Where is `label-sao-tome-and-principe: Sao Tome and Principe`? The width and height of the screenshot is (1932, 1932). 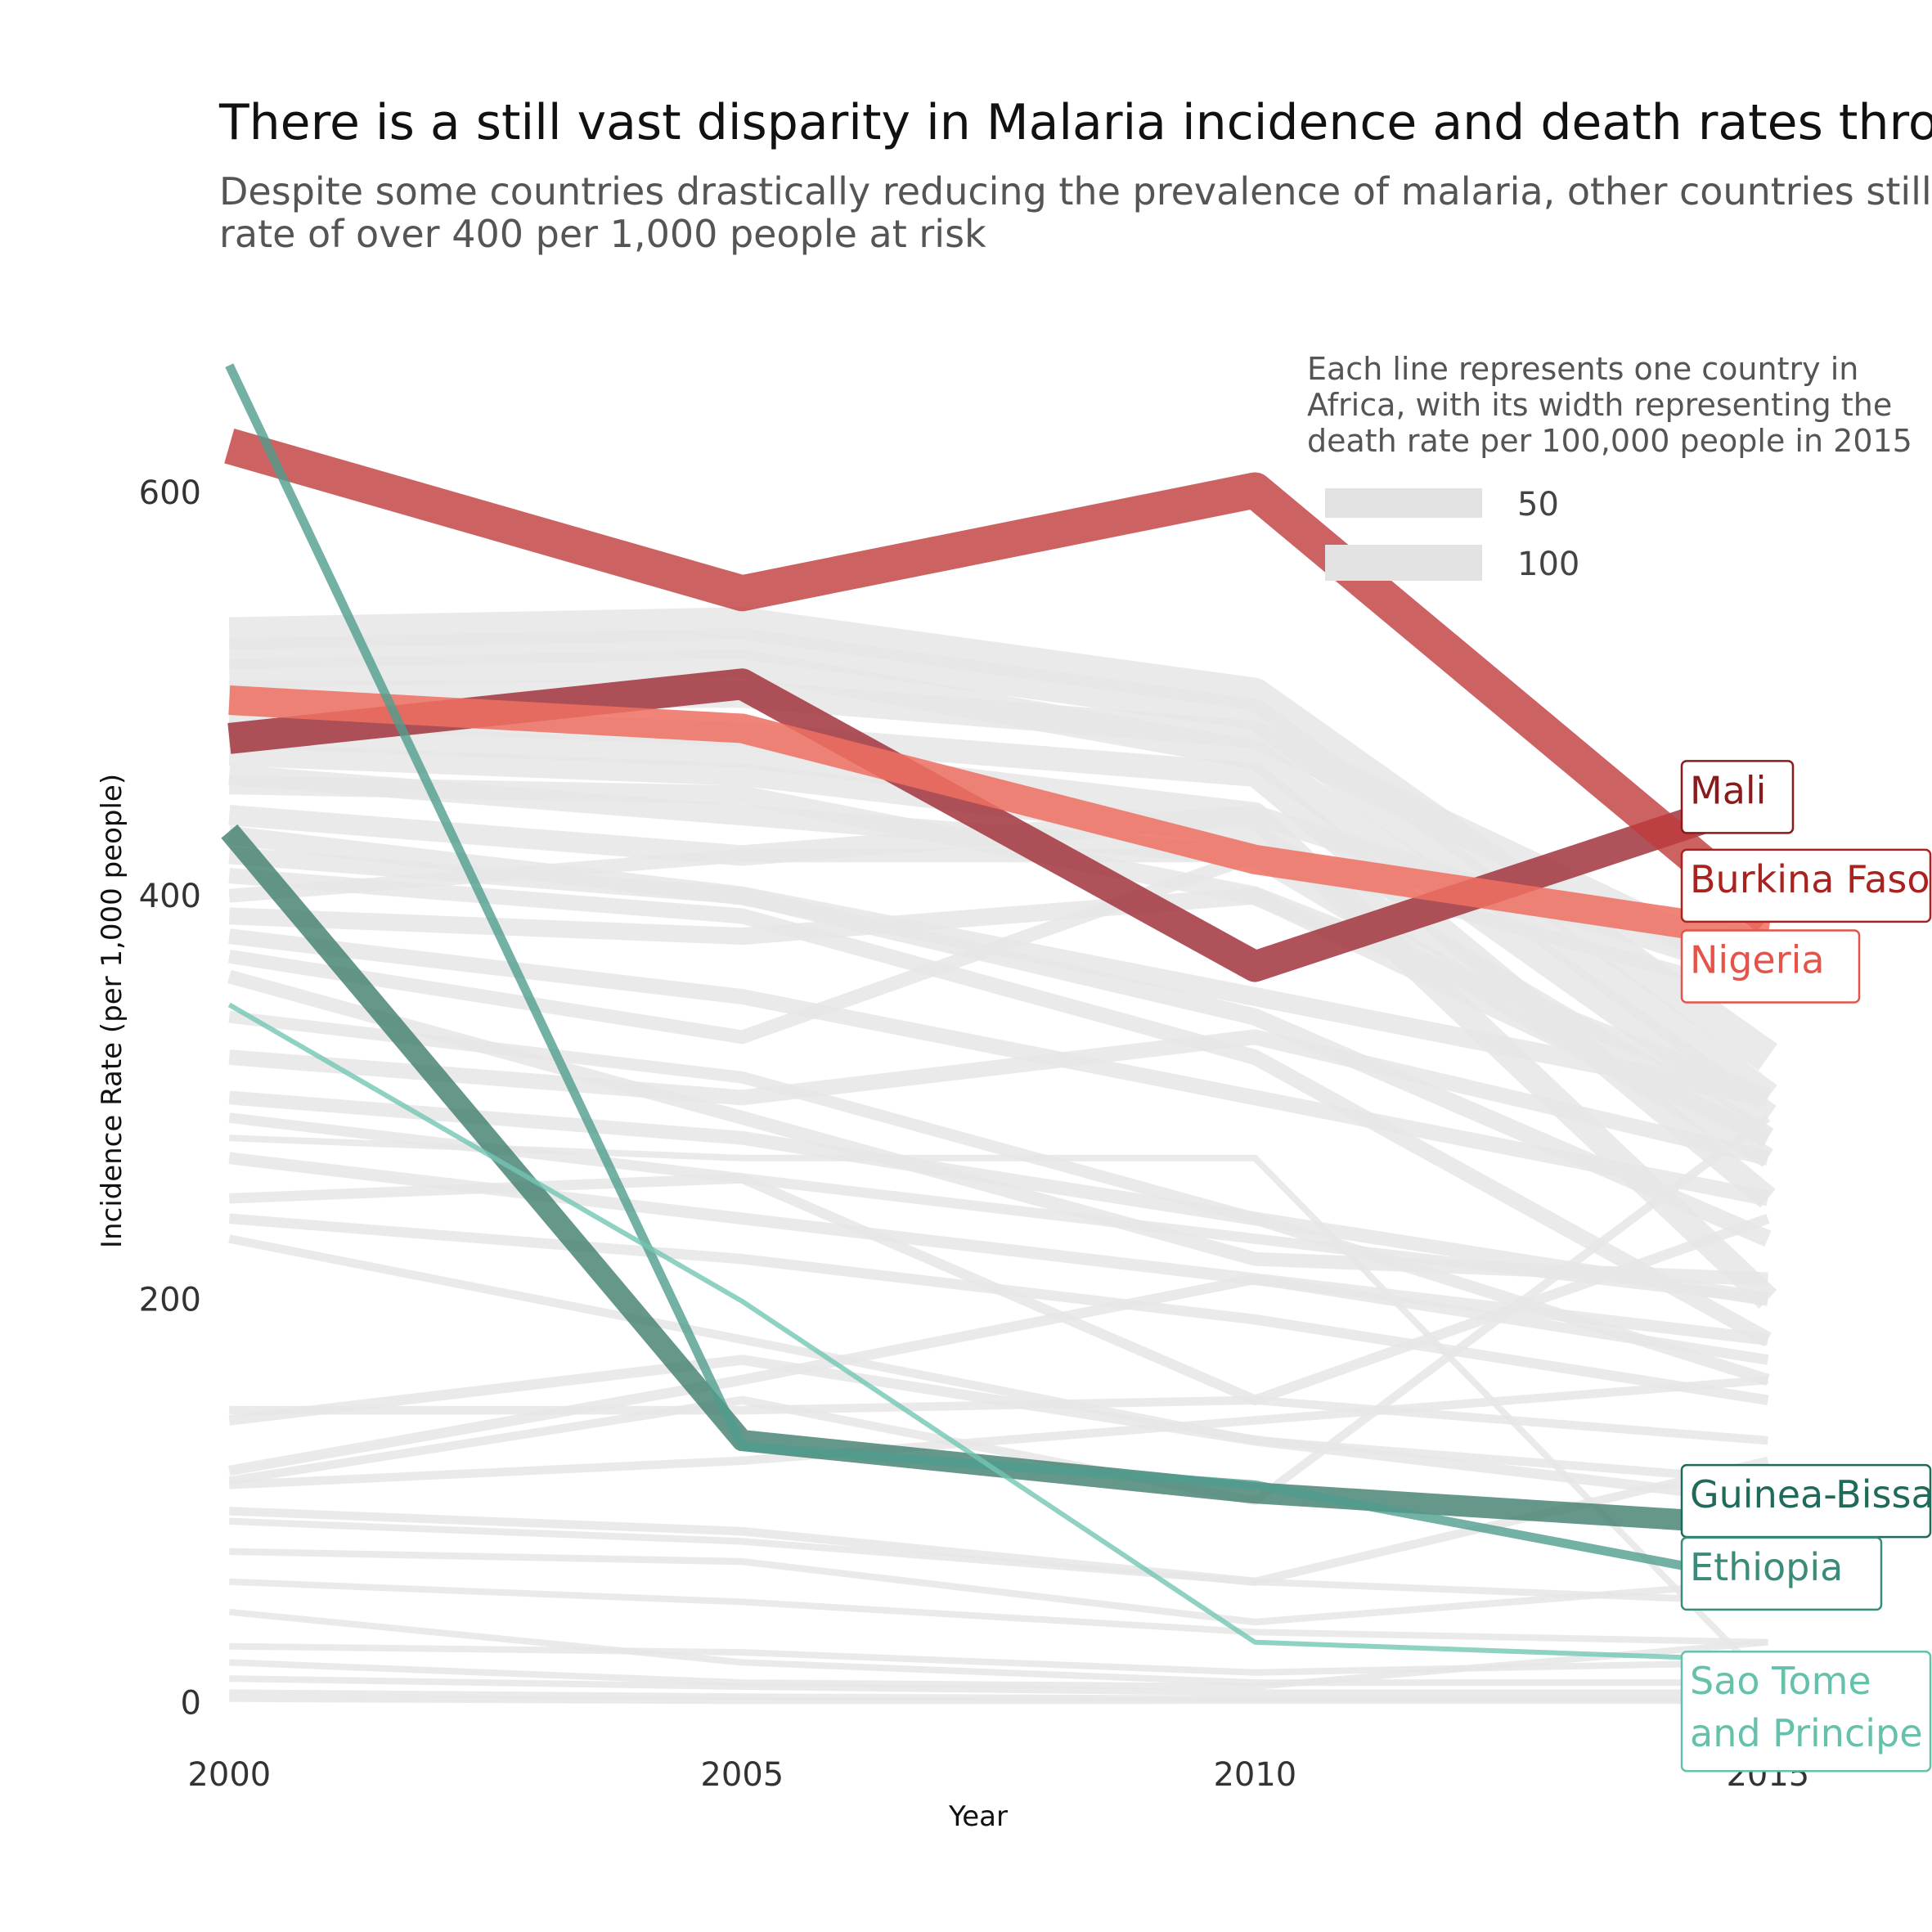 label-sao-tome-and-principe: Sao Tome and Principe is located at coordinates (1806, 1711).